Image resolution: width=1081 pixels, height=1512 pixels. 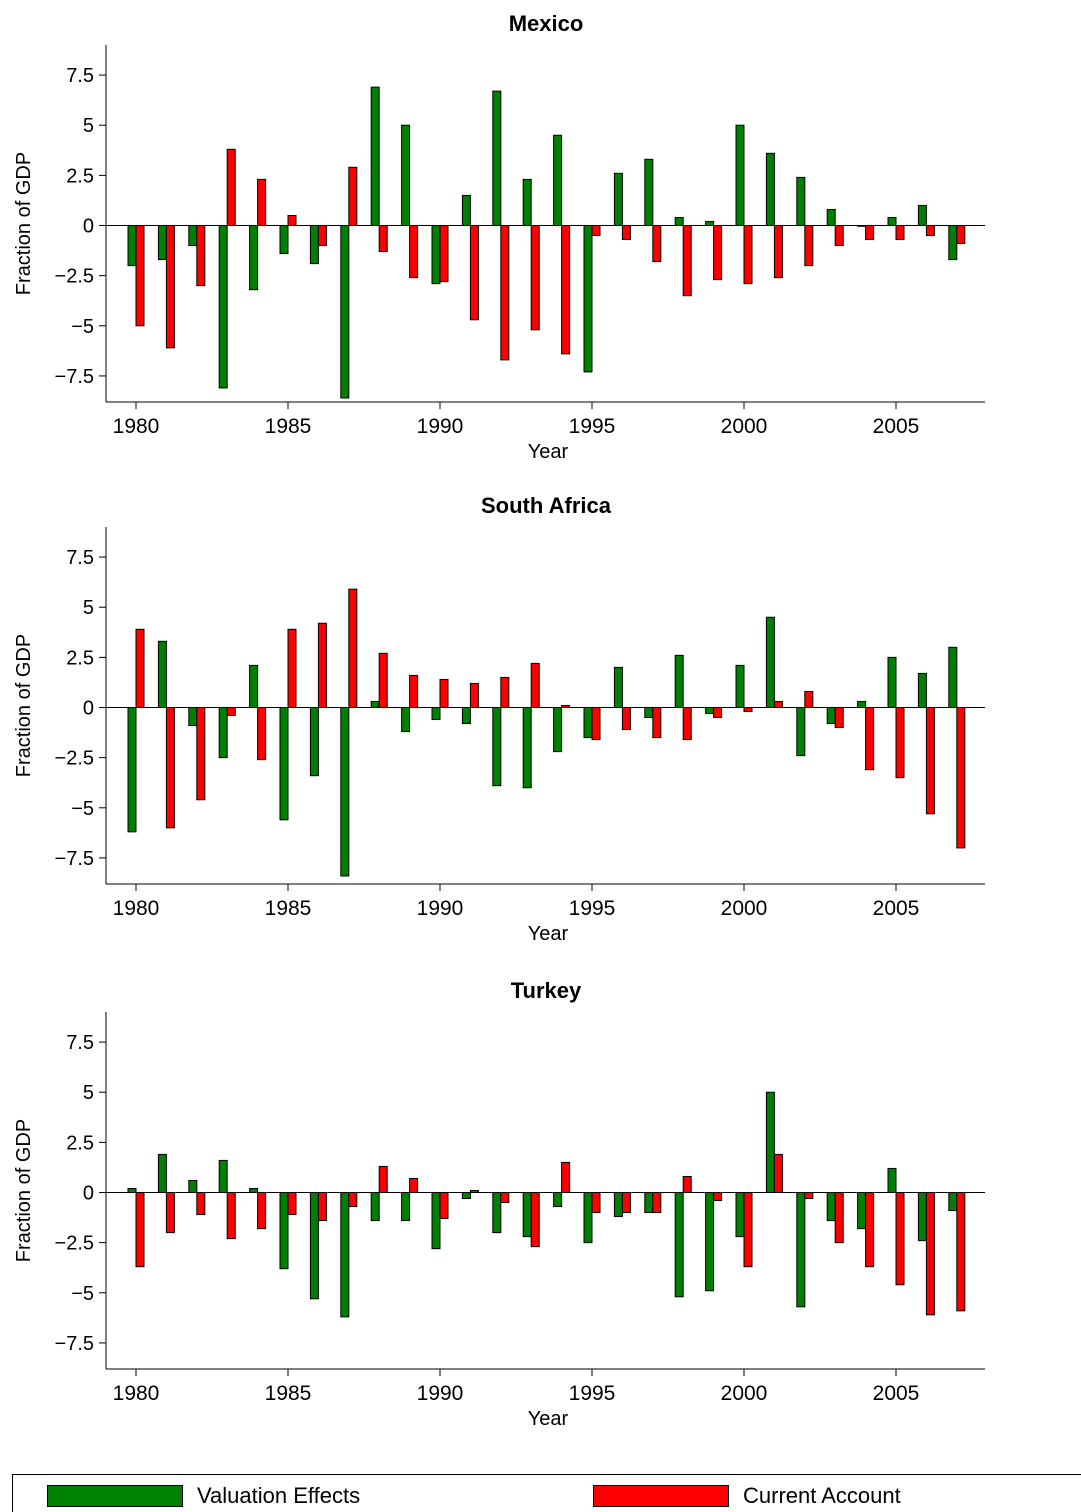 I want to click on legend-label-valuation: Valuation Effects, so click(x=279, y=1495).